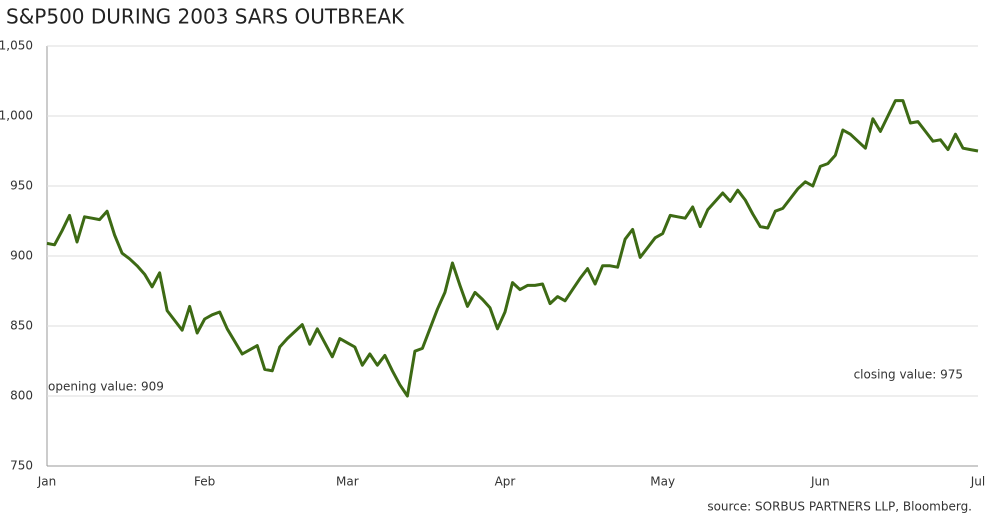  I want to click on y-tick-label: 800, so click(21, 396).